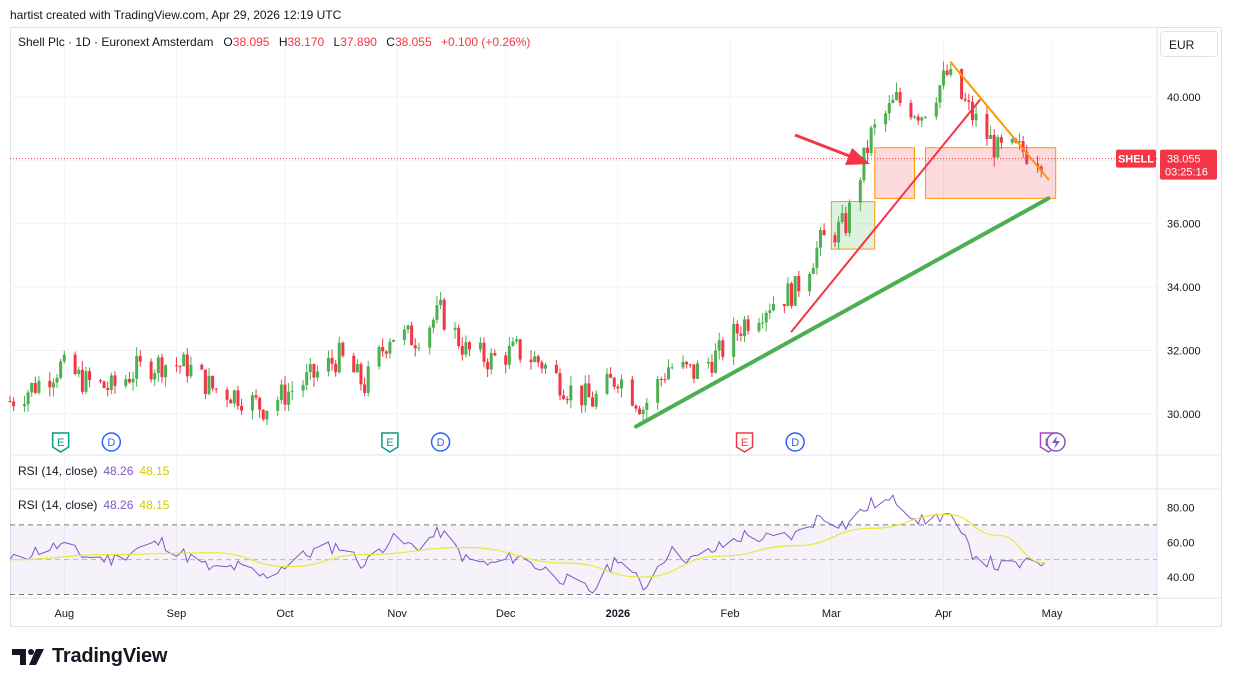  What do you see at coordinates (1184, 415) in the screenshot?
I see `price-tick-label: 30.000` at bounding box center [1184, 415].